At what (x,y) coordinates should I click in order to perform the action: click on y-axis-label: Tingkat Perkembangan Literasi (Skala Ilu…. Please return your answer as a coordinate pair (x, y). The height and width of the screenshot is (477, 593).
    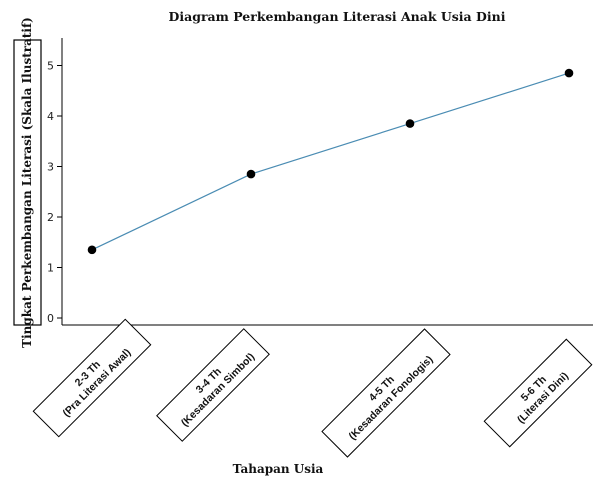
    Looking at the image, I should click on (27, 182).